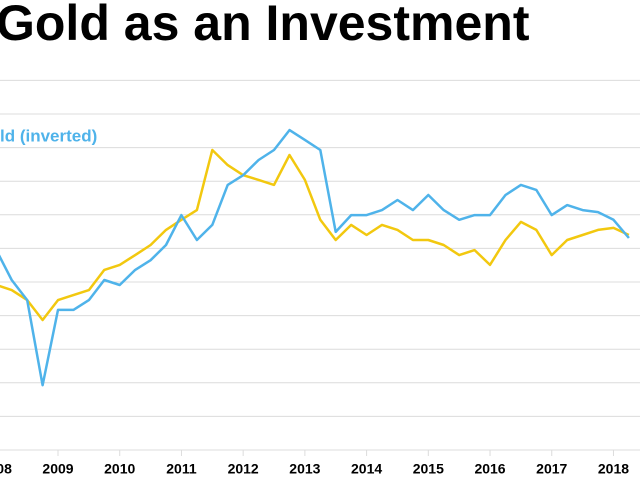 The width and height of the screenshot is (640, 480). What do you see at coordinates (304, 469) in the screenshot?
I see `x-tick-label: 2013` at bounding box center [304, 469].